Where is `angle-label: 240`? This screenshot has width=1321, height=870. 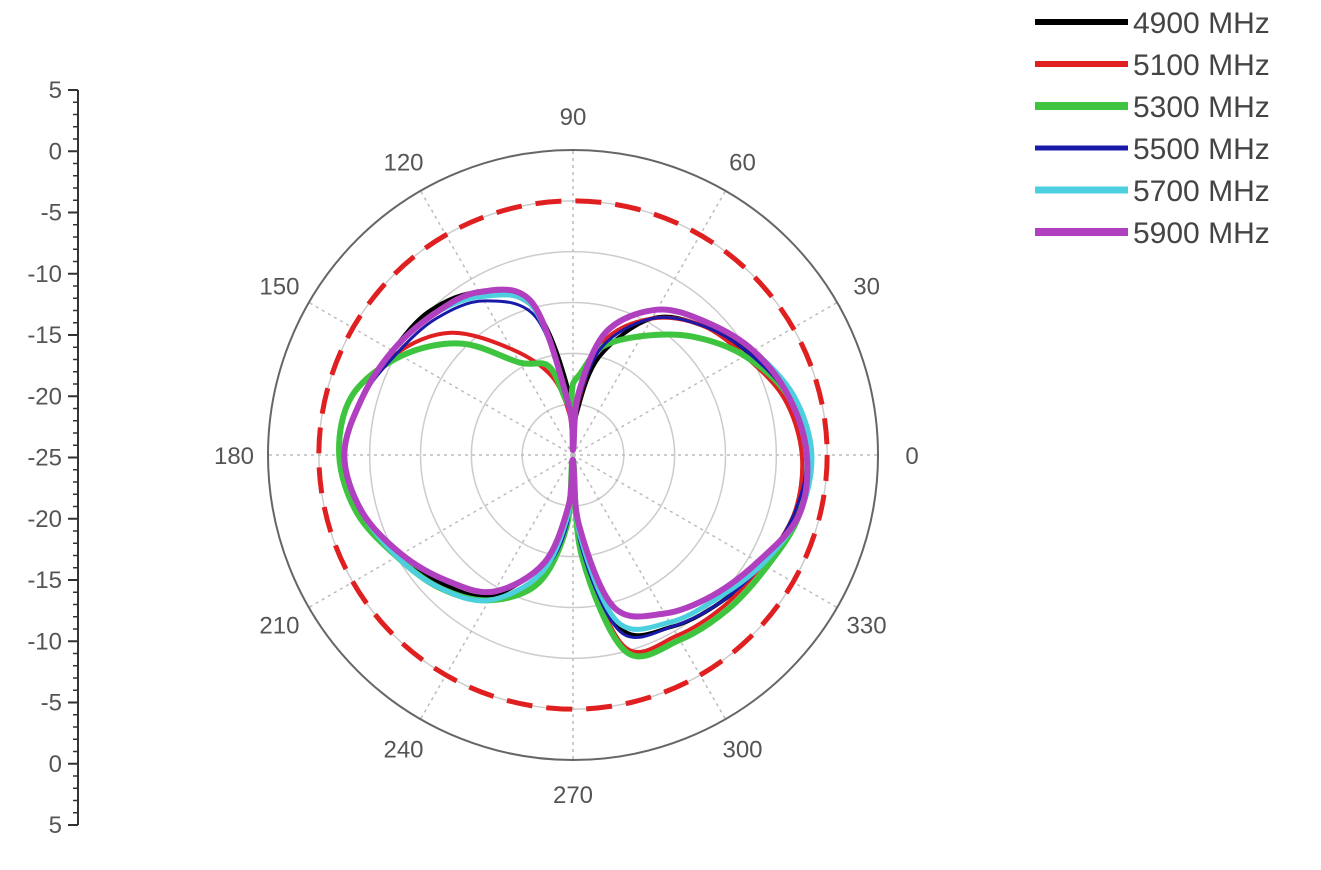
angle-label: 240 is located at coordinates (403, 750).